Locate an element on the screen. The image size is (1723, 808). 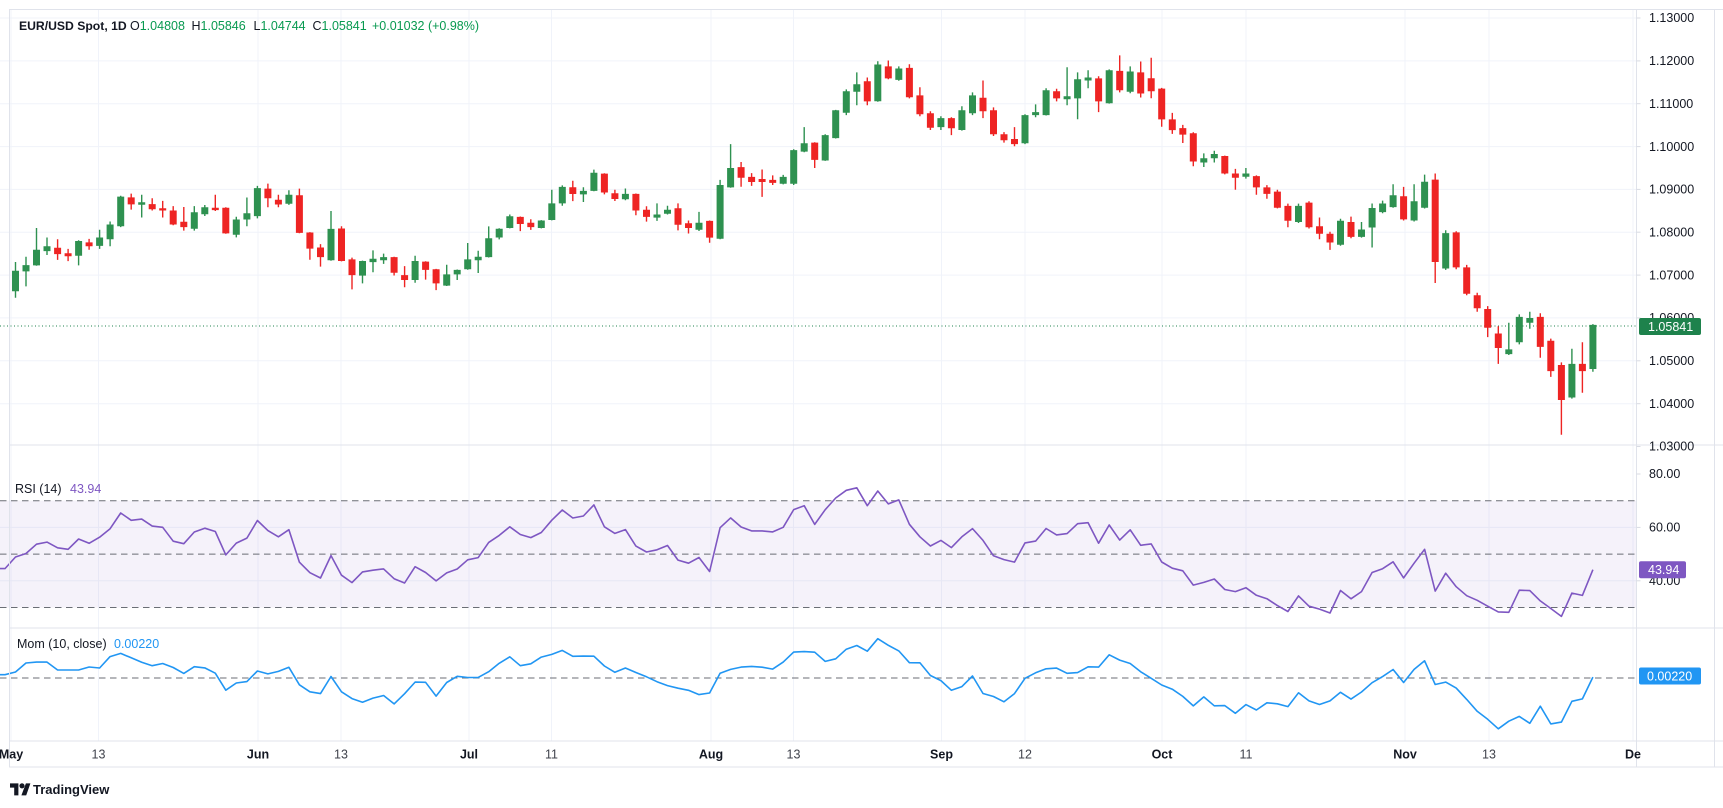
svg-text: Sep is located at coordinates (941, 755).